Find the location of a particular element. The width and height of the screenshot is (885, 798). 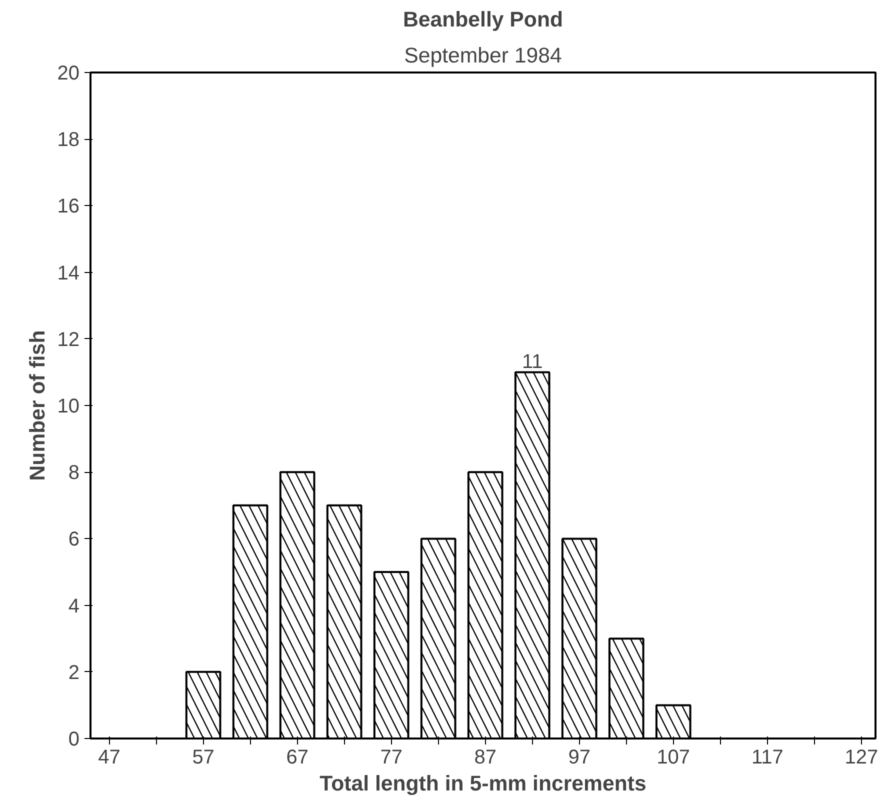

x-tick-label: 77 is located at coordinates (391, 757).